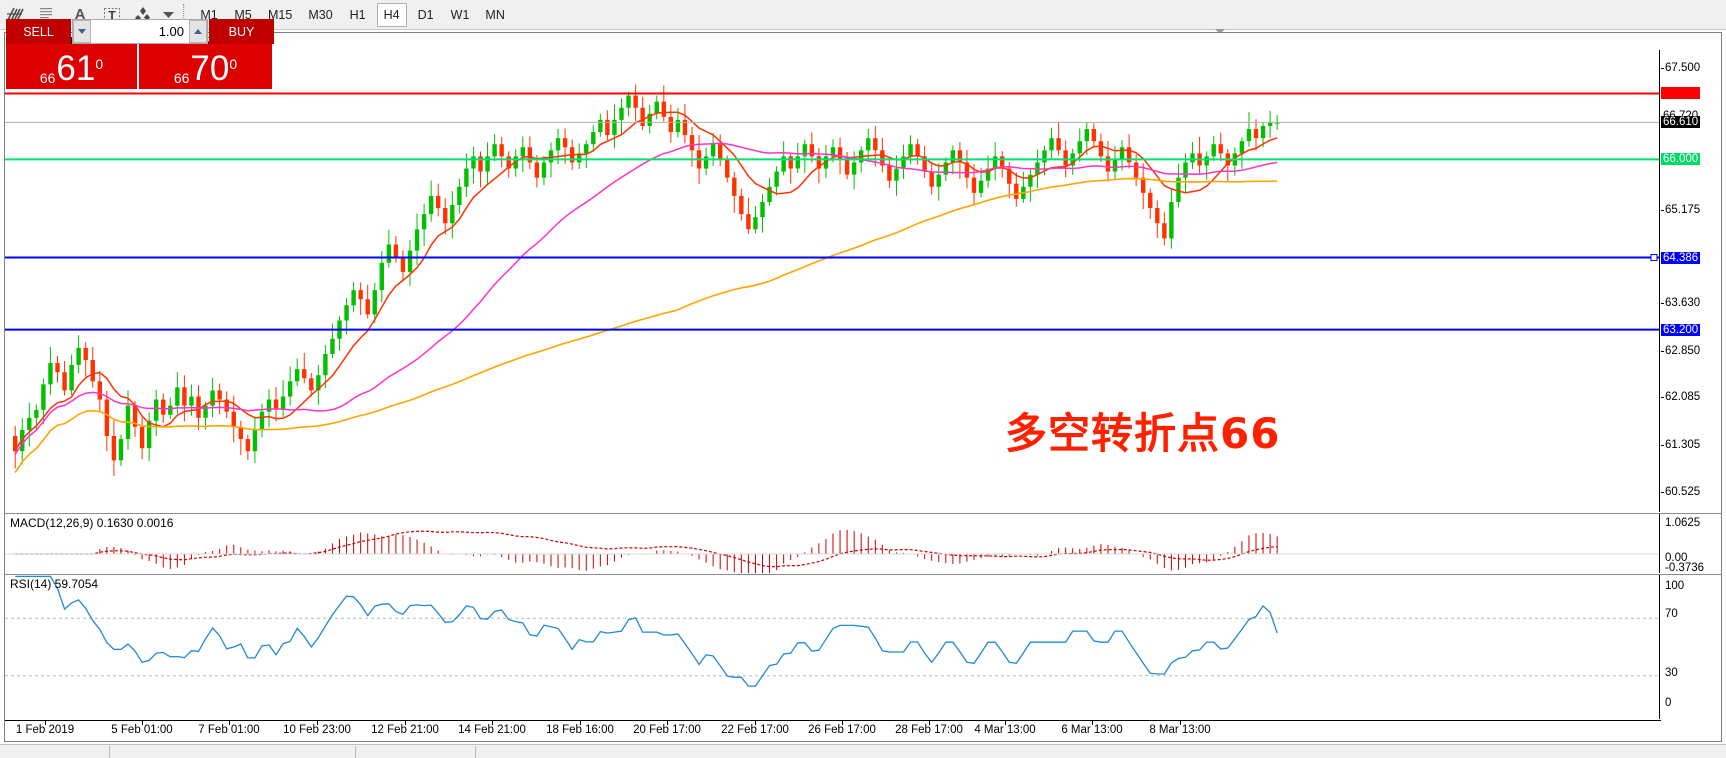 This screenshot has height=758, width=1726. I want to click on time-axis-label: 28 Feb 17:00, so click(929, 730).